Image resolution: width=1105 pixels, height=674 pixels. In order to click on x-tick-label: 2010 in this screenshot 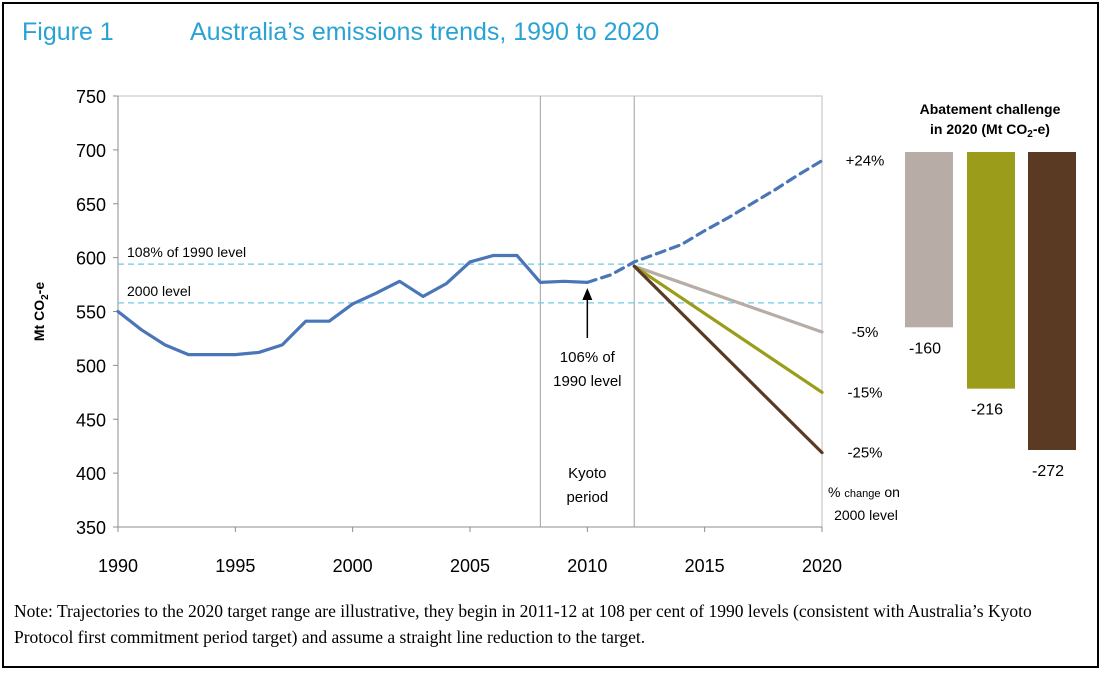, I will do `click(587, 566)`.